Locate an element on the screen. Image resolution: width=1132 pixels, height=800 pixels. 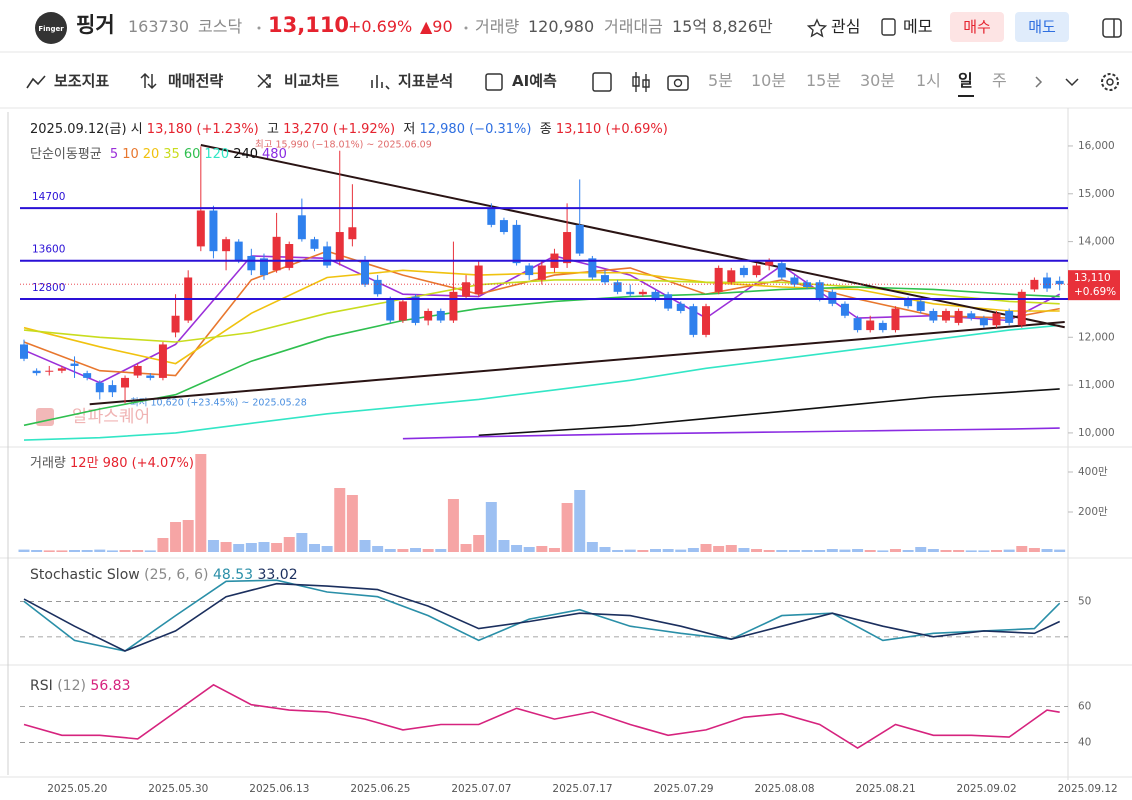
period: 1시 is located at coordinates (928, 80).